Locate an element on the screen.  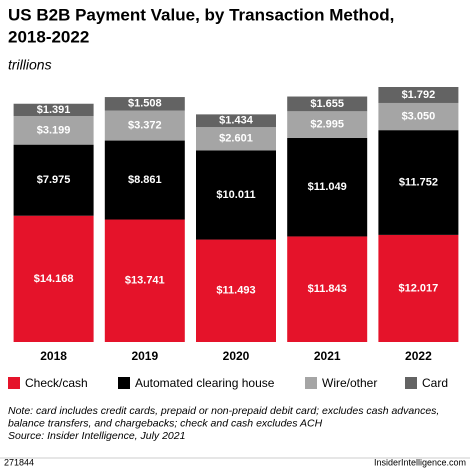
chart-title: 2018-2022 is located at coordinates (48, 36).